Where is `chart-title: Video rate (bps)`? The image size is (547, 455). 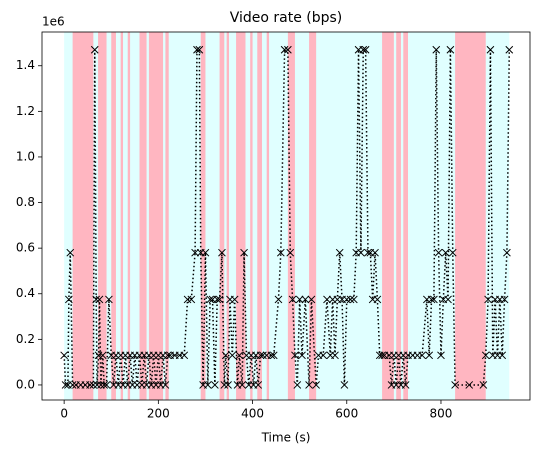
chart-title: Video rate (bps) is located at coordinates (286, 18).